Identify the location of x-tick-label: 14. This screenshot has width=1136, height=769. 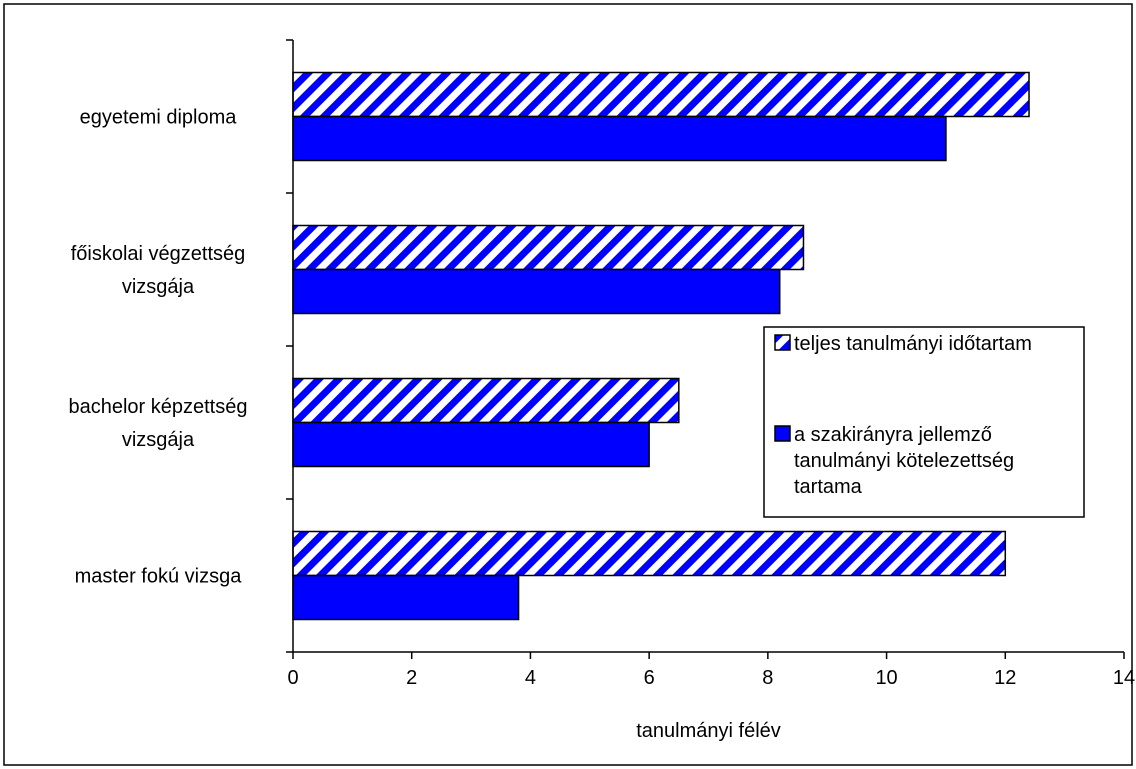
(1124, 678).